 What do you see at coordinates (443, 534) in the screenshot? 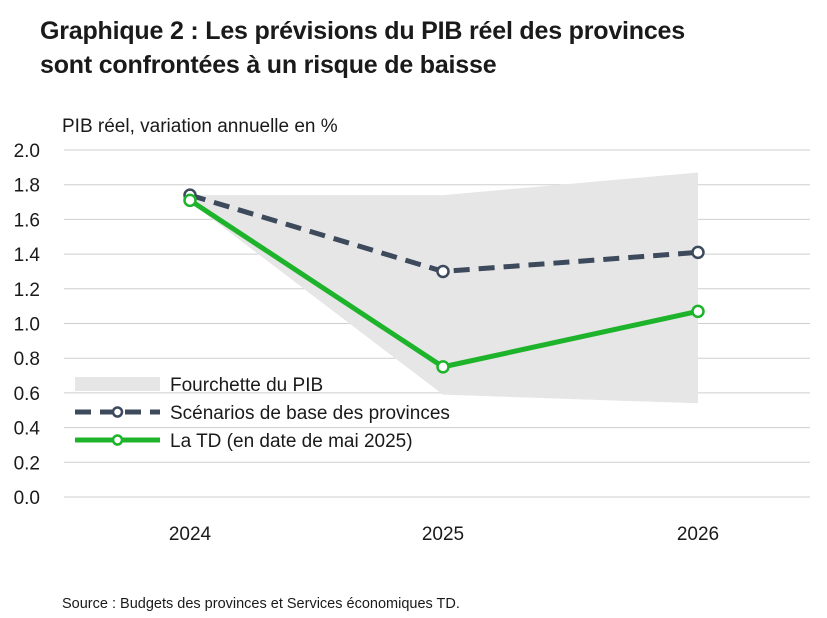
I see `x-tick-label: 2025` at bounding box center [443, 534].